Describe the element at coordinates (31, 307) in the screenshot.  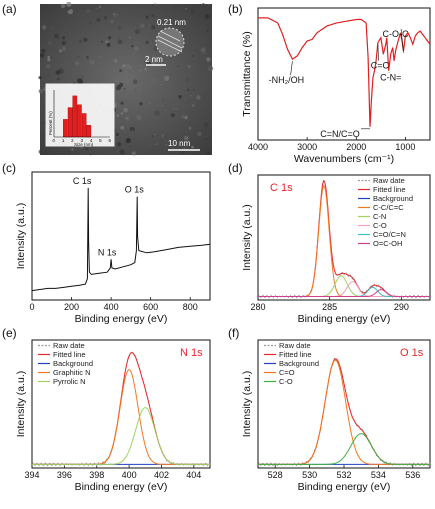
I see `x-tick-label: 0` at that location.